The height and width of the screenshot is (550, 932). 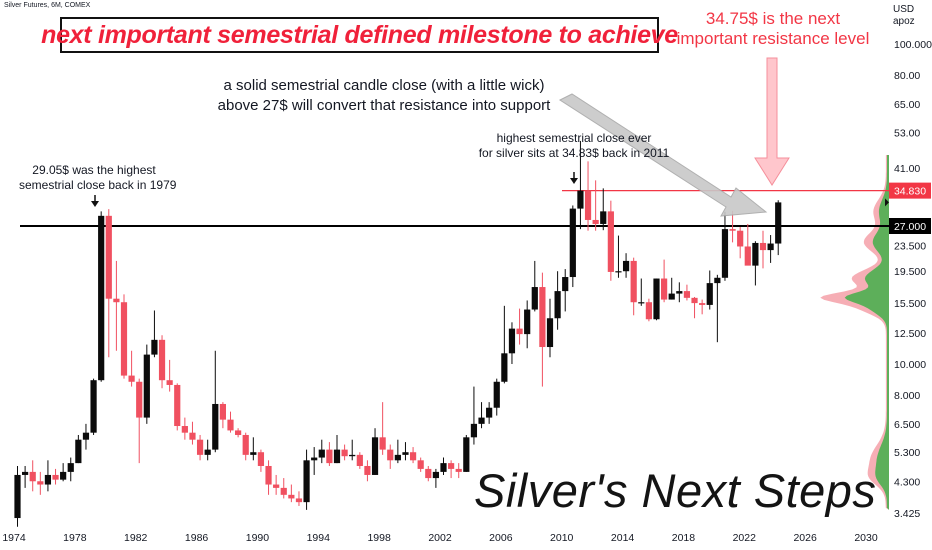 I want to click on y-tick-label: 6.500, so click(x=907, y=425).